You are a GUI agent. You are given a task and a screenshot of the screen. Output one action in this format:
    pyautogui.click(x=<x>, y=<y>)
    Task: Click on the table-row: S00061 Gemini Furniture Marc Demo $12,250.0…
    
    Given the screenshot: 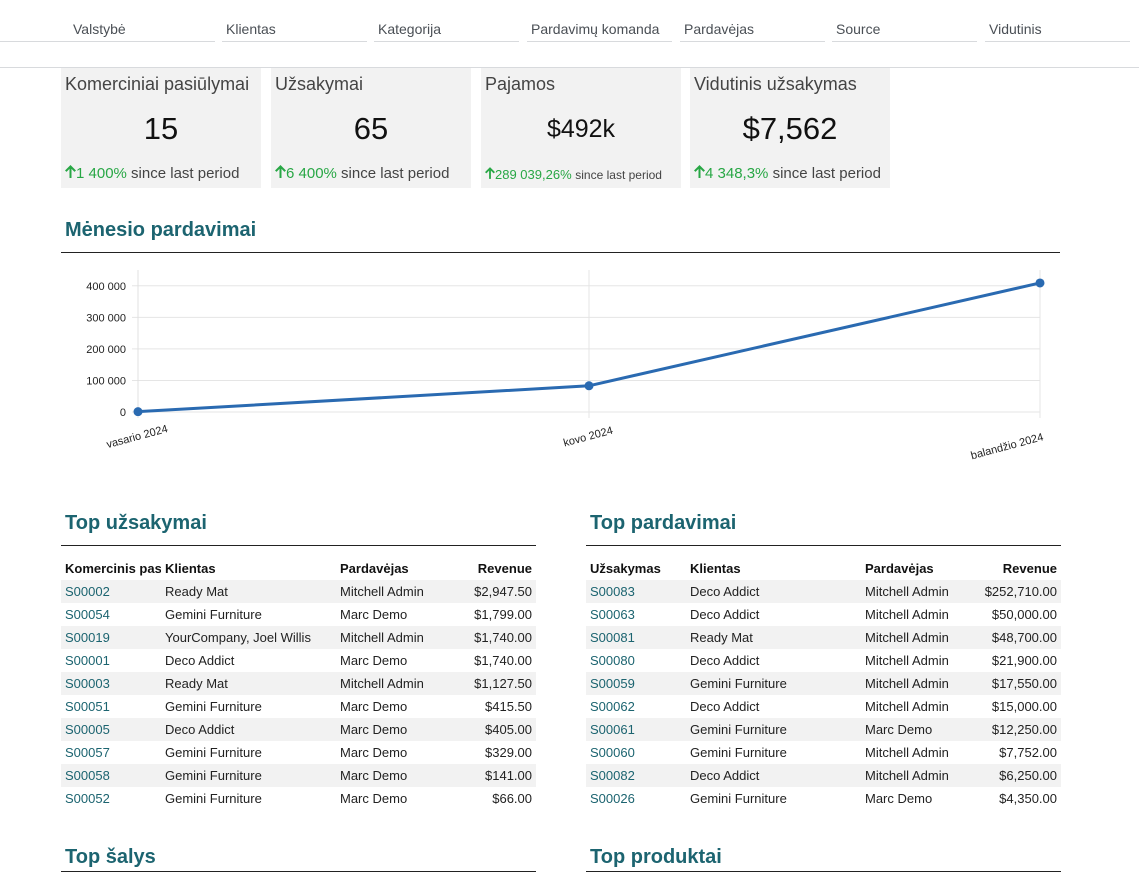 What is the action you would take?
    pyautogui.click(x=823, y=729)
    